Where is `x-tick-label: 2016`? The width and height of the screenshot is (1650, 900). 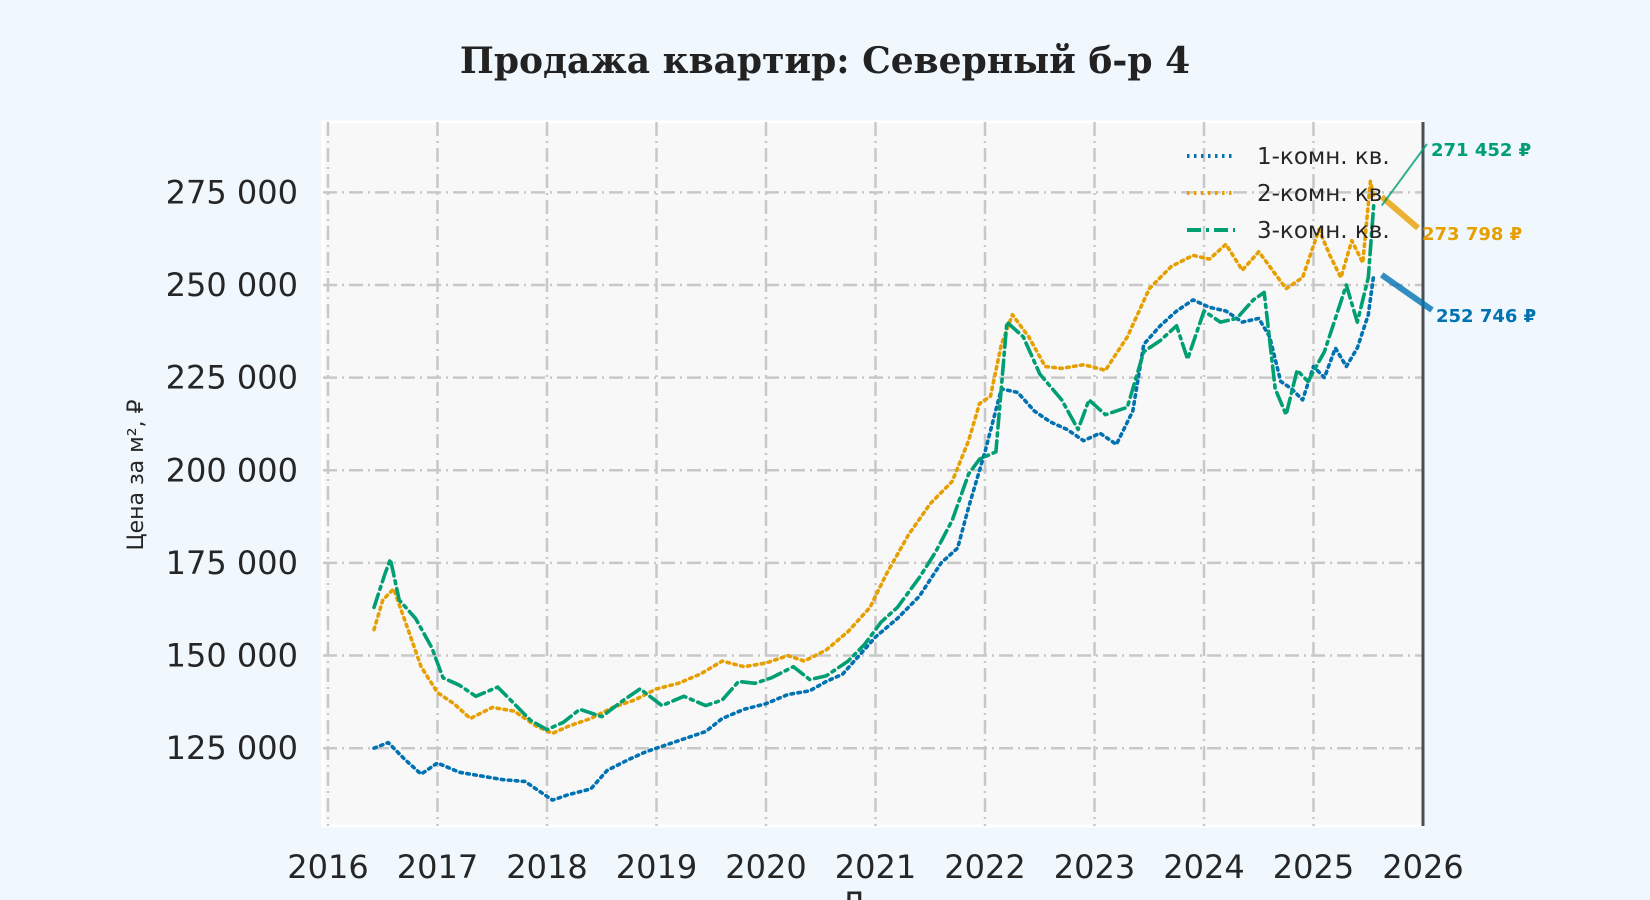 x-tick-label: 2016 is located at coordinates (327, 867).